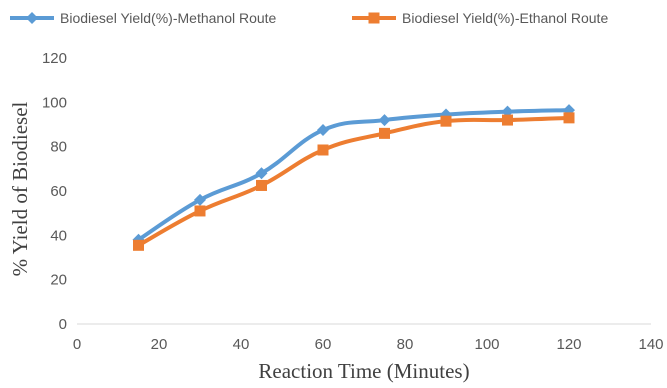 The height and width of the screenshot is (388, 667). What do you see at coordinates (58, 280) in the screenshot?
I see `y-tick-label: 20` at bounding box center [58, 280].